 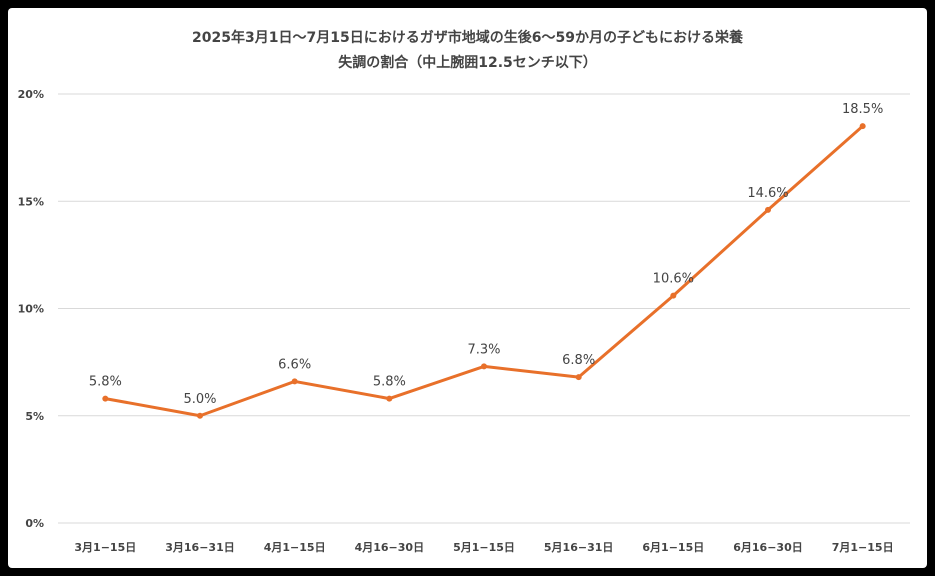 I want to click on y-tick-label: 10%, so click(x=31, y=309).